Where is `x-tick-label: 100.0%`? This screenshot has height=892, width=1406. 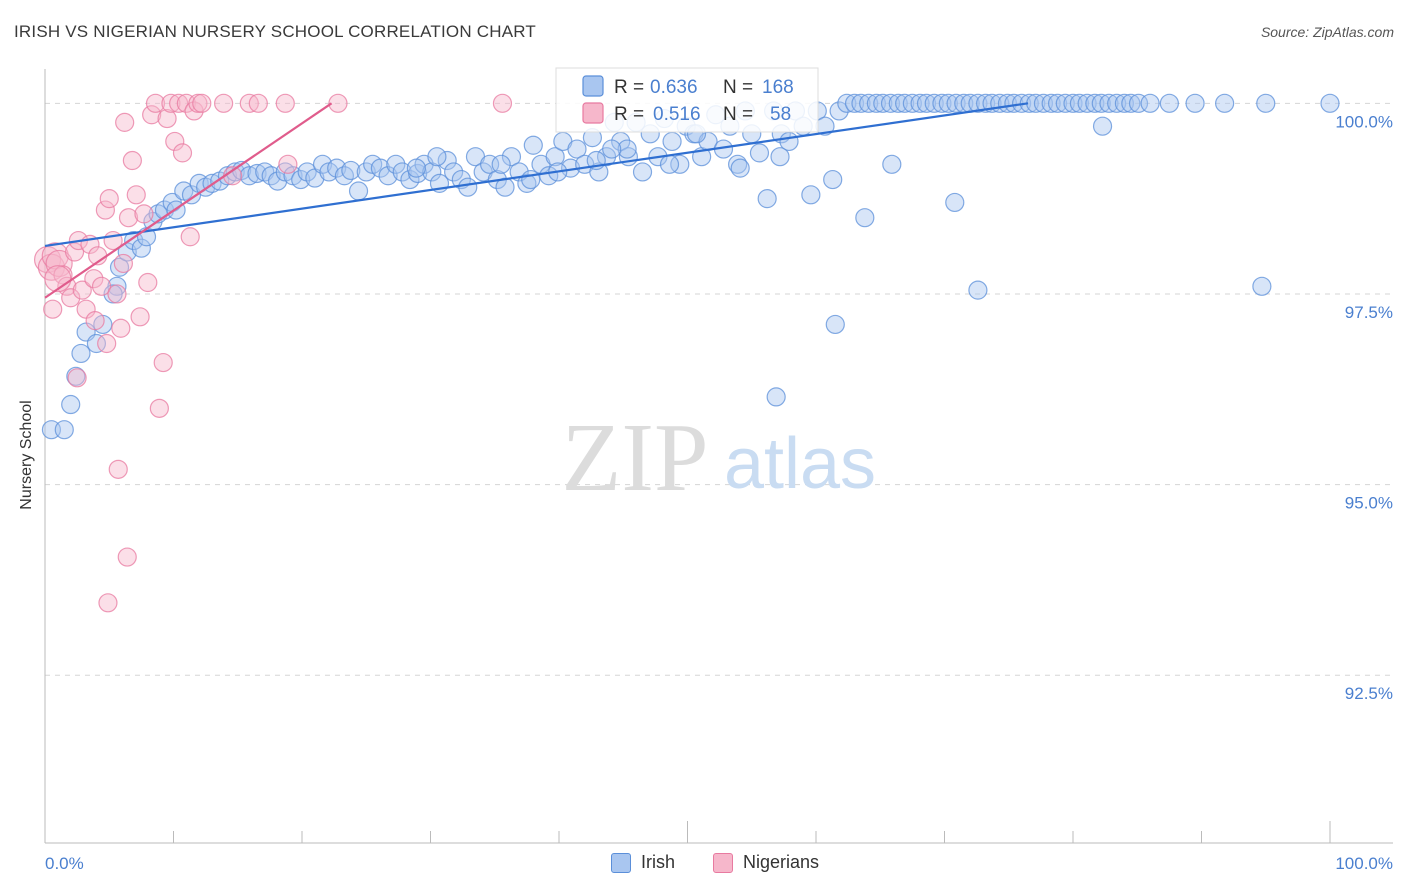
x-tick-label: 100.0% is located at coordinates (1364, 863).